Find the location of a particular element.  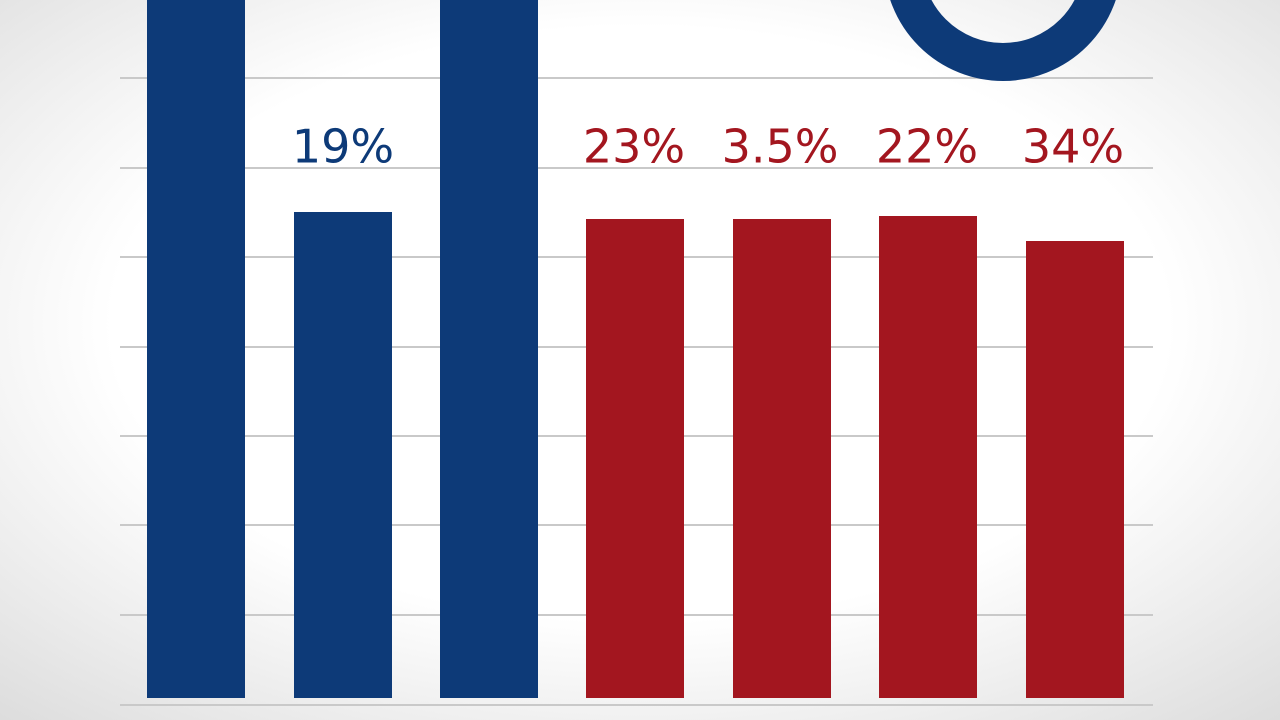

bar-label: 19% is located at coordinates (343, 147).